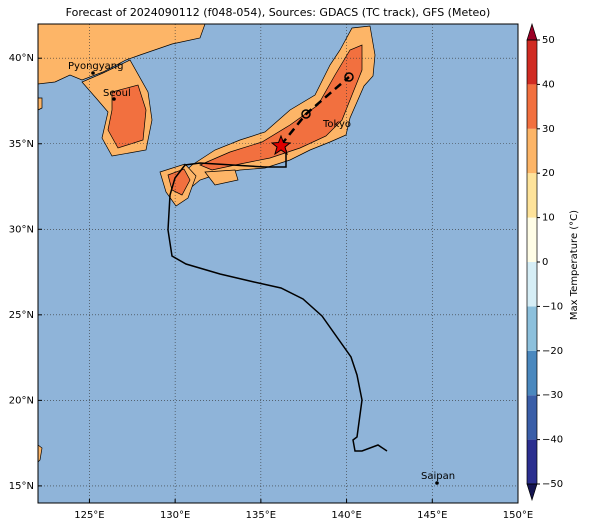 The width and height of the screenshot is (592, 532). I want to click on colorbar-tick-label: −10, so click(552, 306).